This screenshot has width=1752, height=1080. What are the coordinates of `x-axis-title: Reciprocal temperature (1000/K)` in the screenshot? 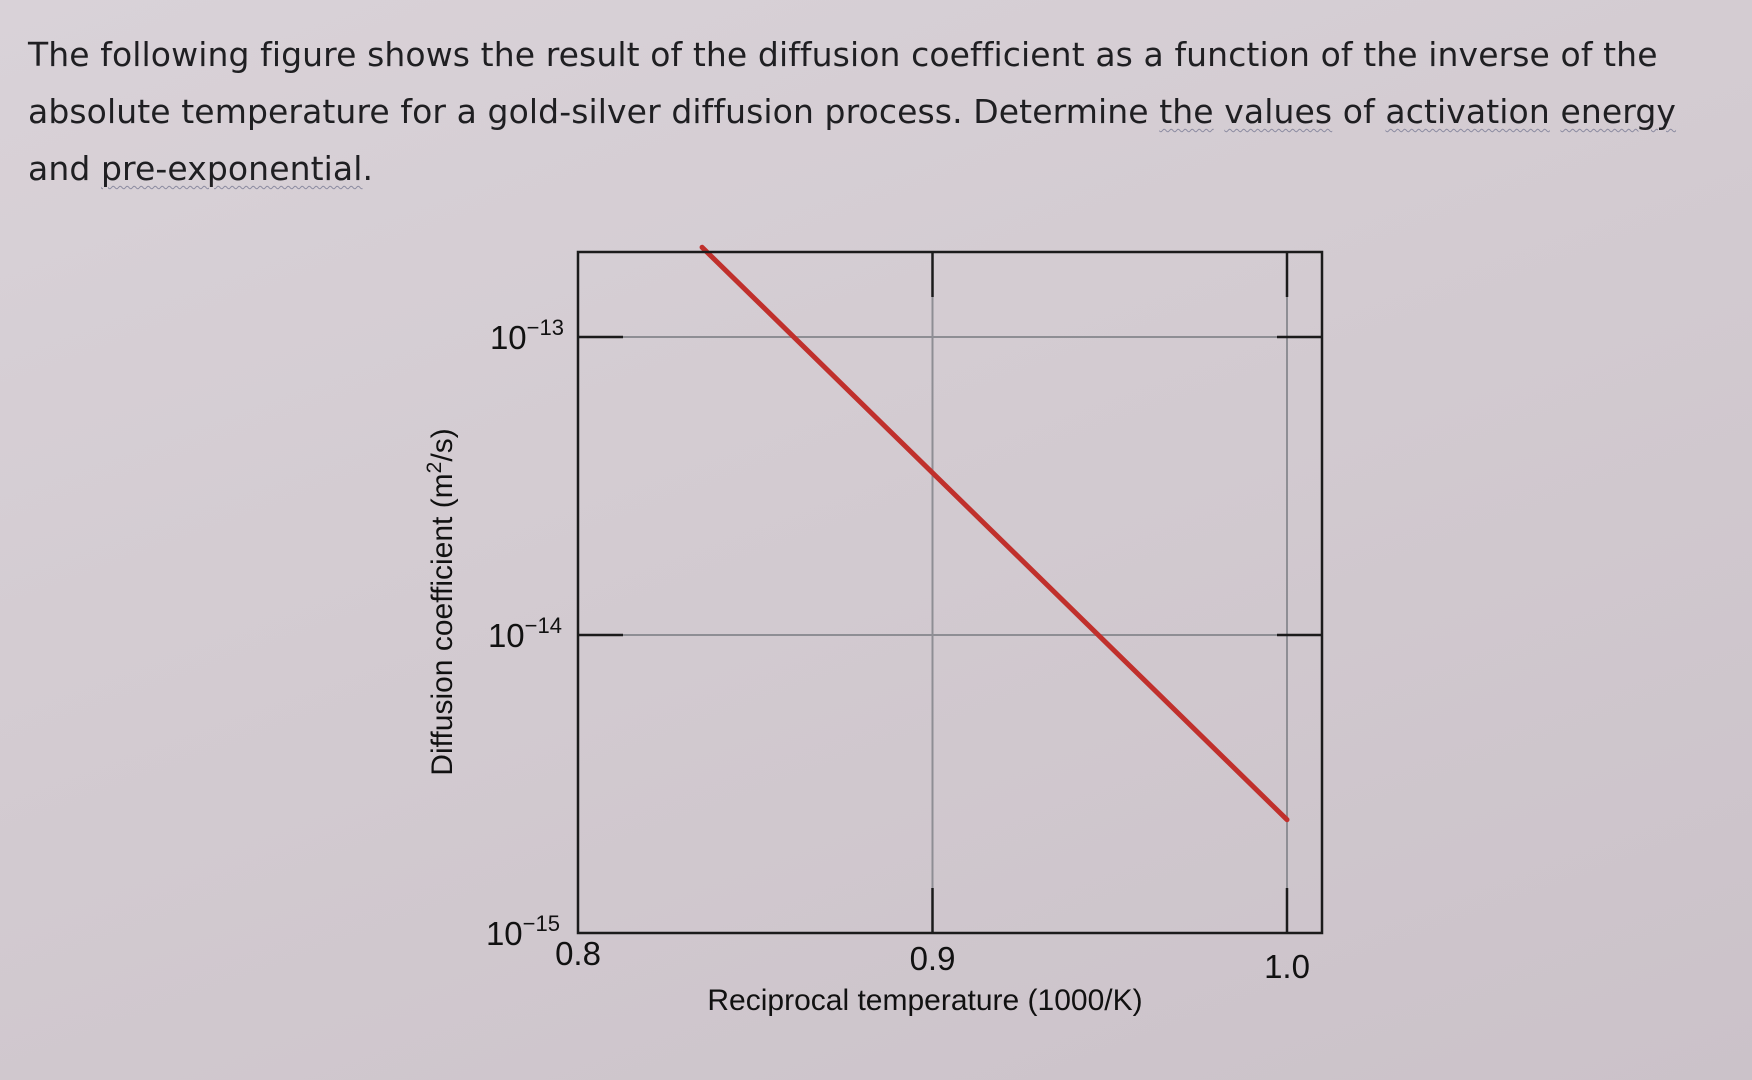 It's located at (924, 1000).